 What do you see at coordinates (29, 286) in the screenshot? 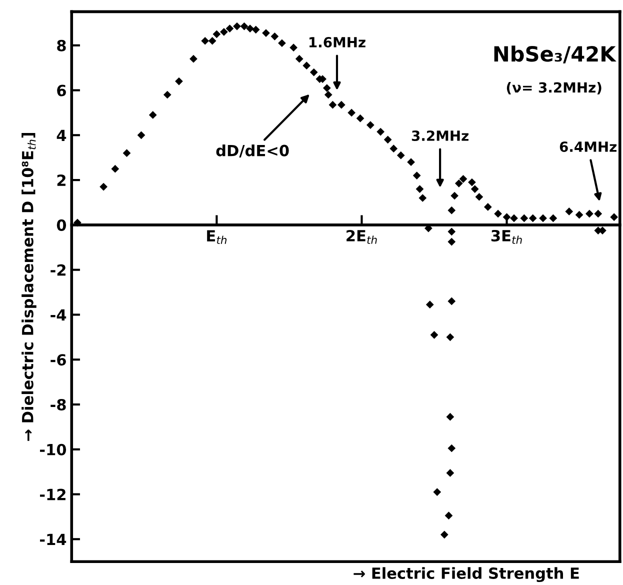
I see `y-axis-title: → Dielectric Displacement D [10⁸E$_{th}$]` at bounding box center [29, 286].